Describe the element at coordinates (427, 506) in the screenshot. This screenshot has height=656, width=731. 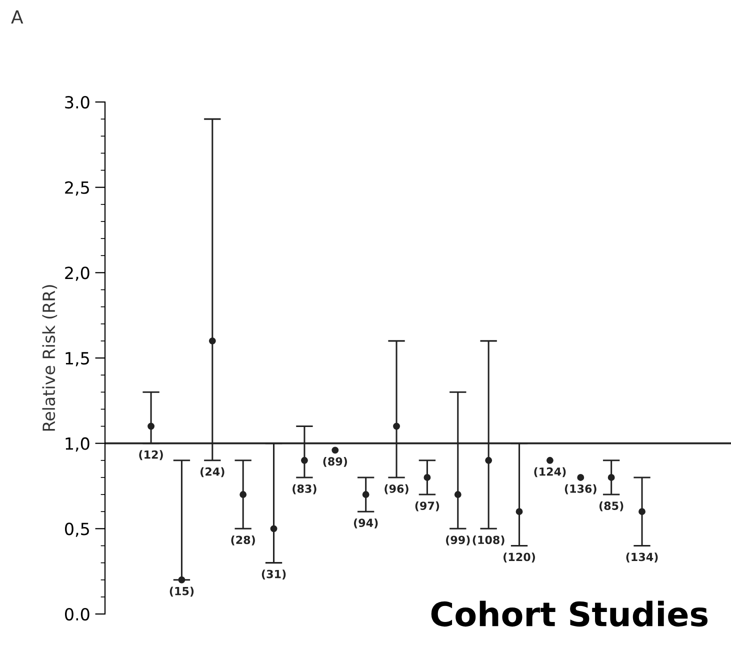
I see `x-tick-label: (97)` at that location.